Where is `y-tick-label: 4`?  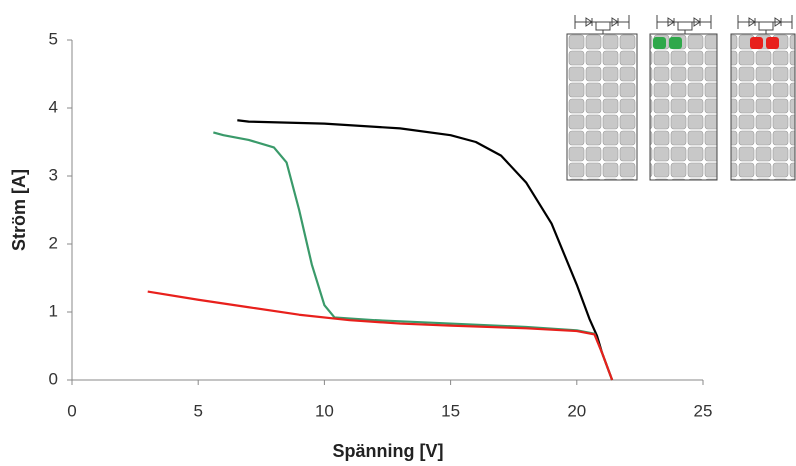
y-tick-label: 4 is located at coordinates (53, 106).